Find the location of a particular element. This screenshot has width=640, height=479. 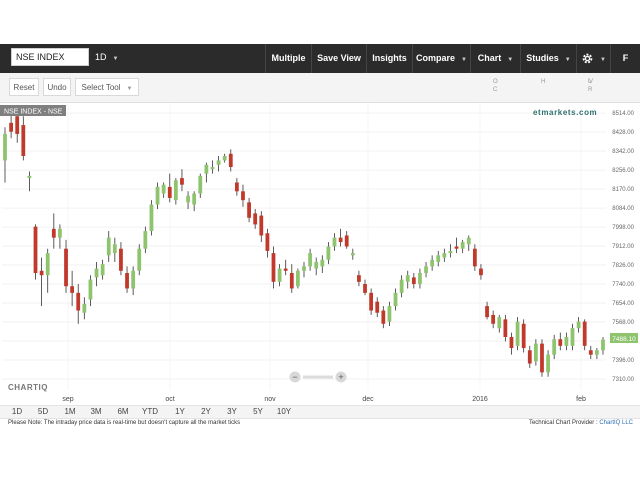

undo-button: Undo is located at coordinates (57, 87).